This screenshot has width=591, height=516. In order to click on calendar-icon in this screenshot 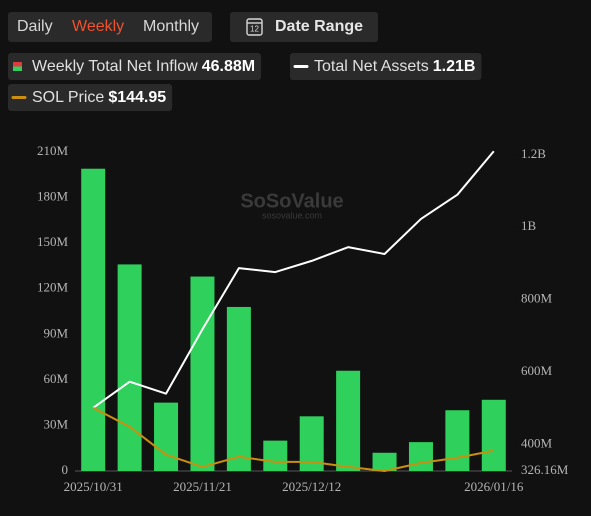, I will do `click(254, 27)`.